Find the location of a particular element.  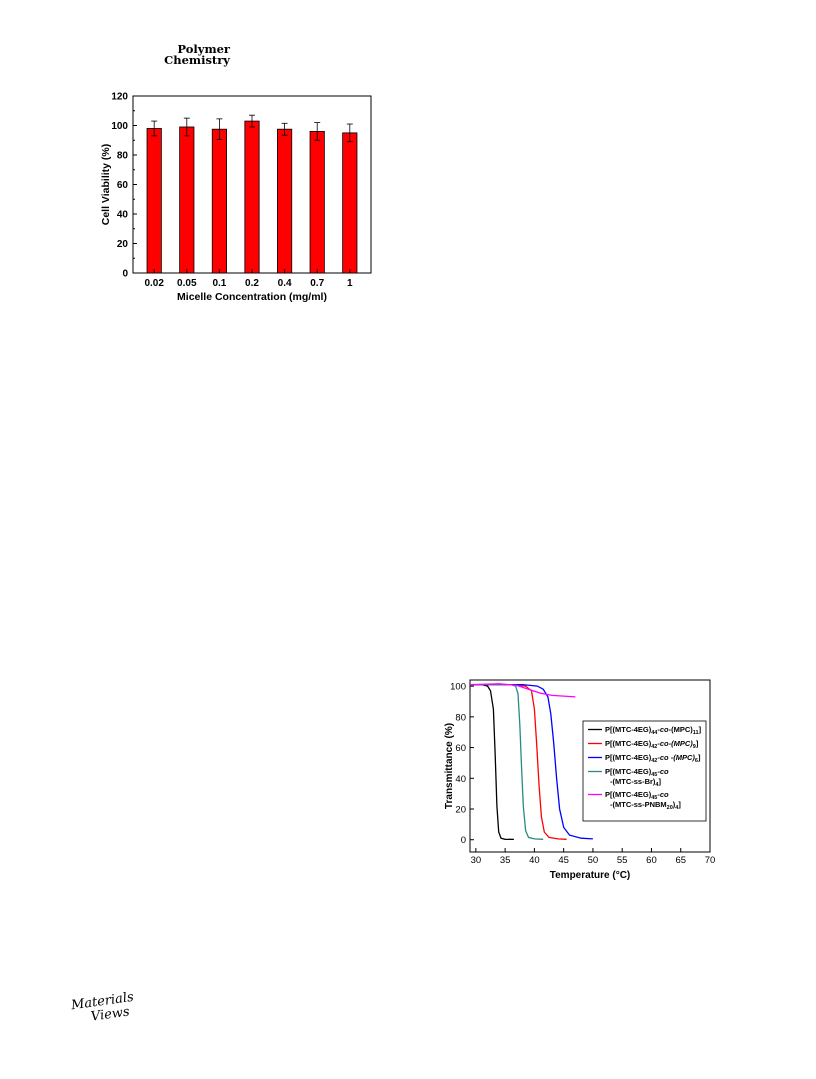

y-axis-label: Transmittance (%) is located at coordinates (449, 766).